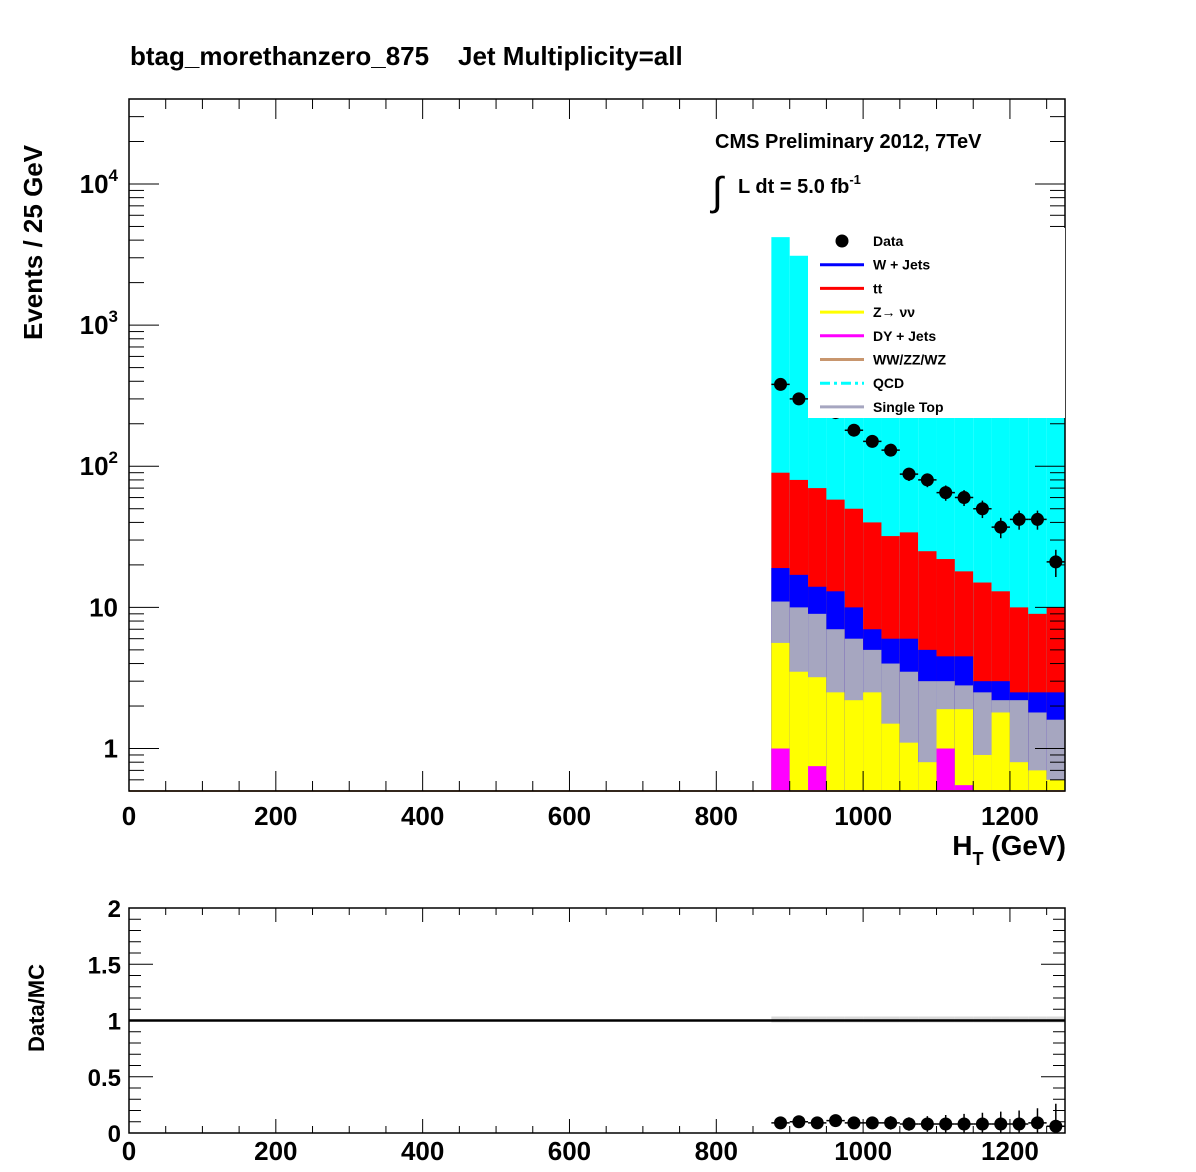  What do you see at coordinates (422, 1151) in the screenshot?
I see `ratio-x-tick-label: 400` at bounding box center [422, 1151].